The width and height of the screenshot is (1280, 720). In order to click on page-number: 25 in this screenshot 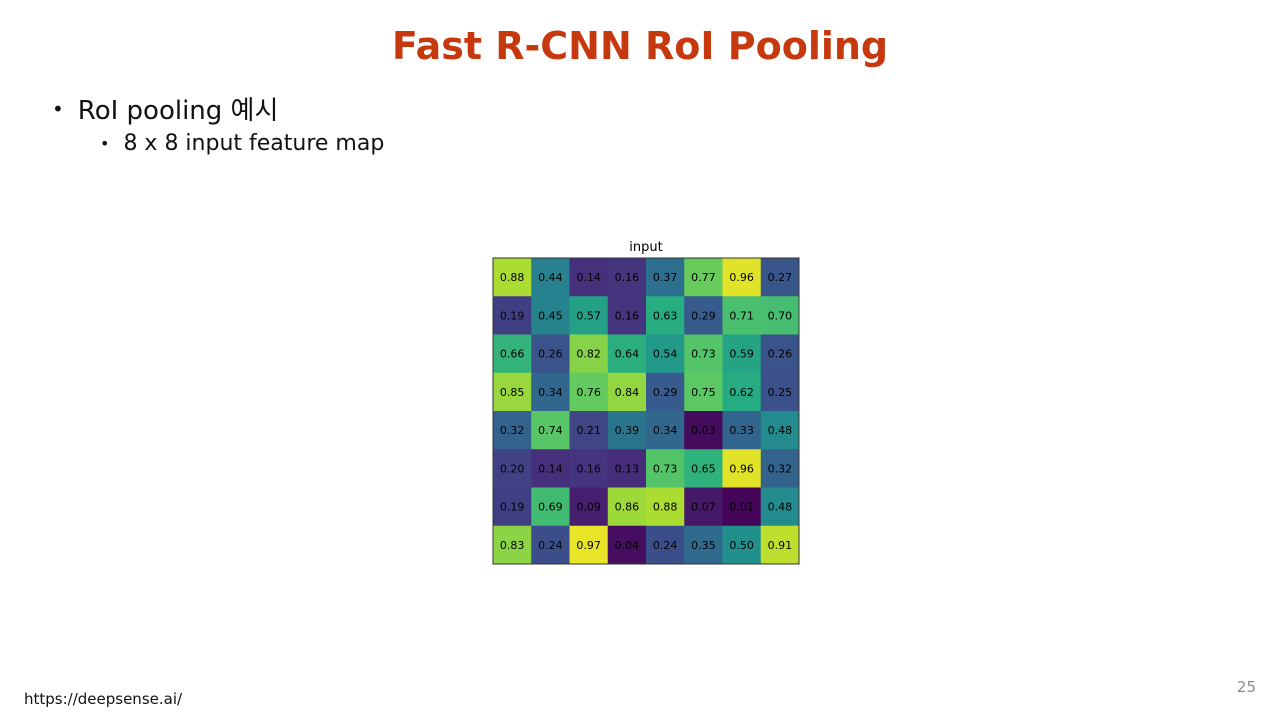, I will do `click(1246, 687)`.